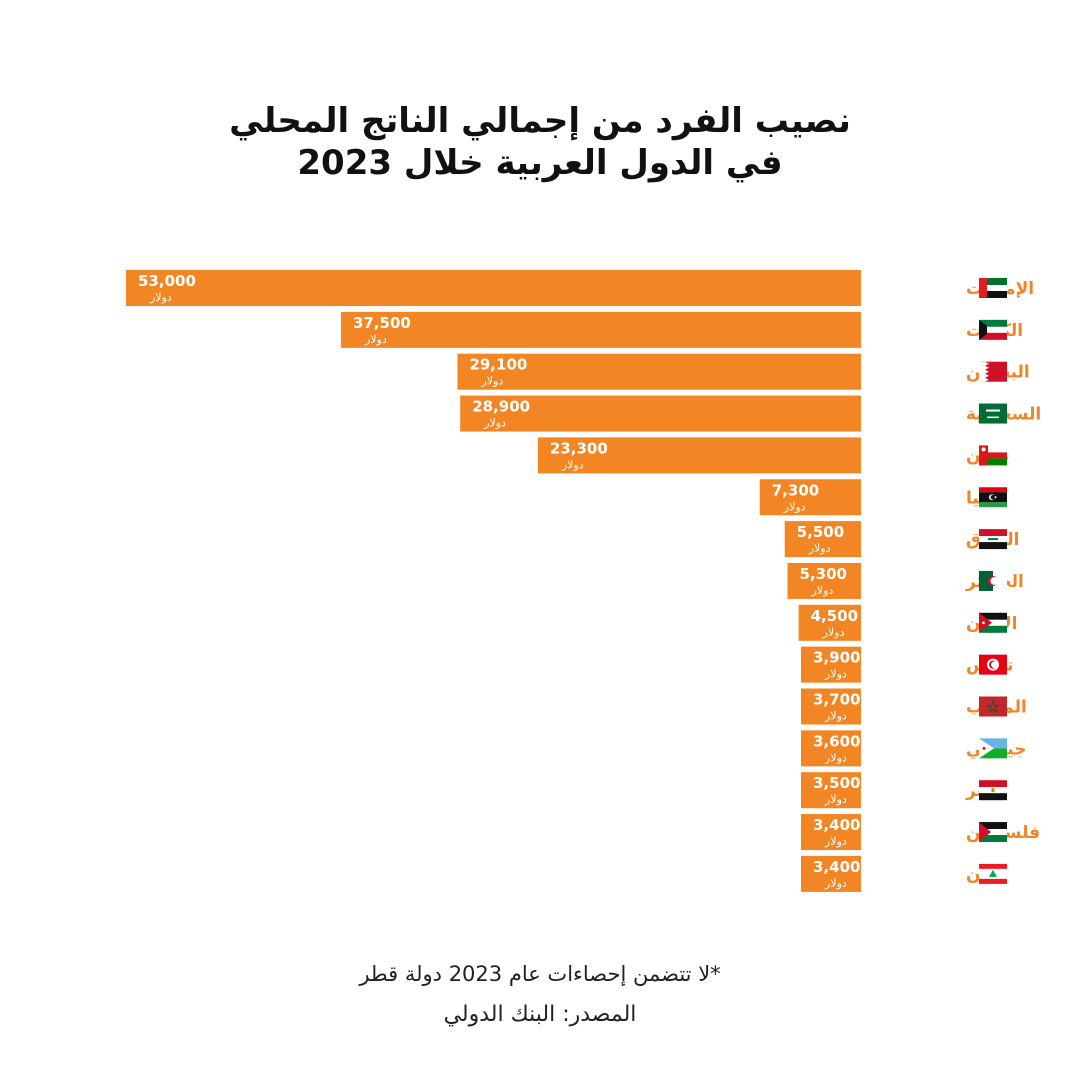  I want to click on value-label: 3,600, so click(836, 741).